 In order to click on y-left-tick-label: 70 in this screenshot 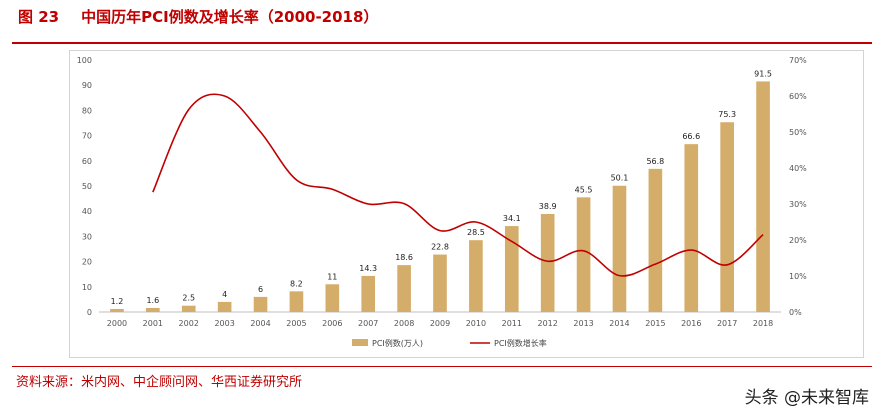, I will do `click(87, 136)`.